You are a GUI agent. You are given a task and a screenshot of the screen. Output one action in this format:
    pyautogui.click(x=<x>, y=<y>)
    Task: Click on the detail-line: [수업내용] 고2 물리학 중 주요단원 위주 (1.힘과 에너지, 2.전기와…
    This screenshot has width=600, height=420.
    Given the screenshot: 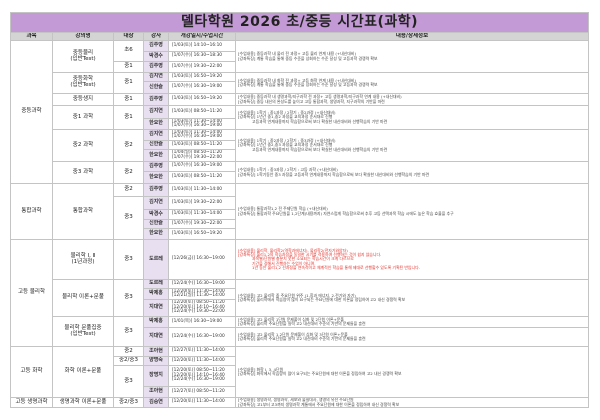 What is the action you would take?
    pyautogui.click(x=297, y=295)
    